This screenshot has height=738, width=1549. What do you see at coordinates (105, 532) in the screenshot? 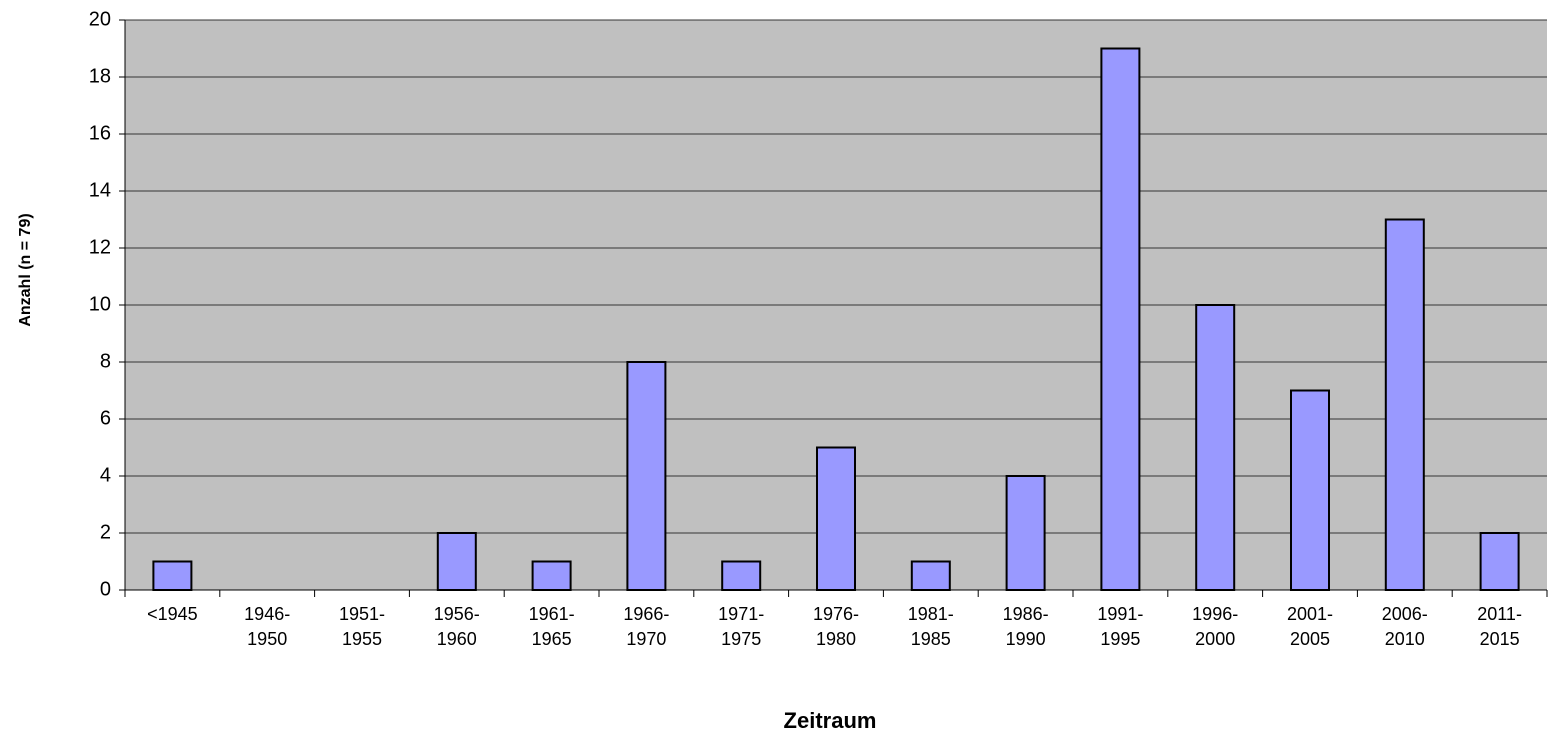
I see `y-tick-label: 2` at bounding box center [105, 532].